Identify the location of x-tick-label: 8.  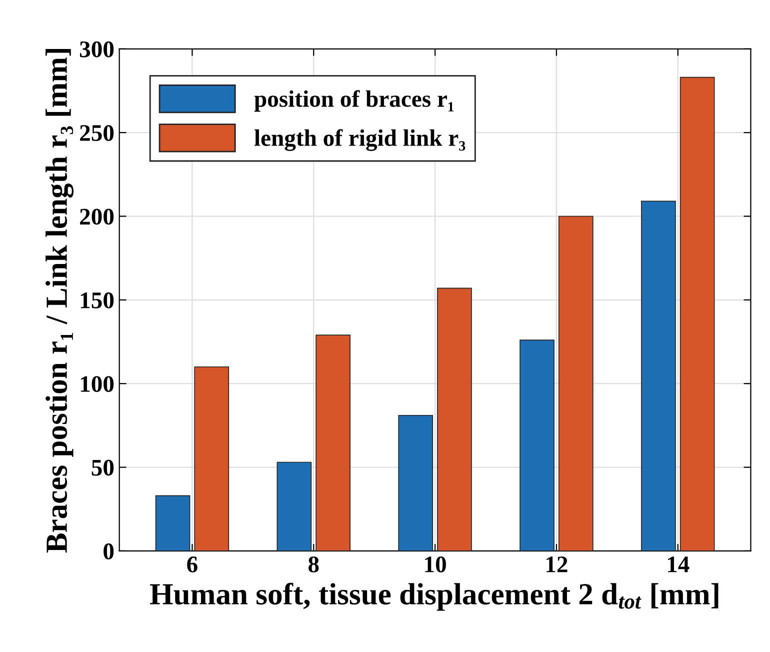
(313, 564).